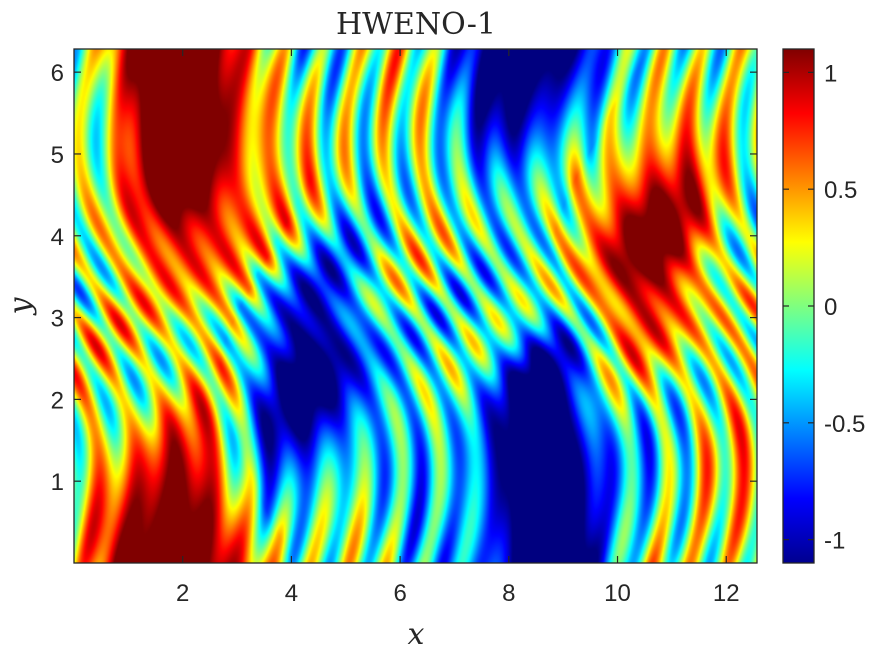  Describe the element at coordinates (57, 482) in the screenshot. I see `y-tick-label: 1` at that location.